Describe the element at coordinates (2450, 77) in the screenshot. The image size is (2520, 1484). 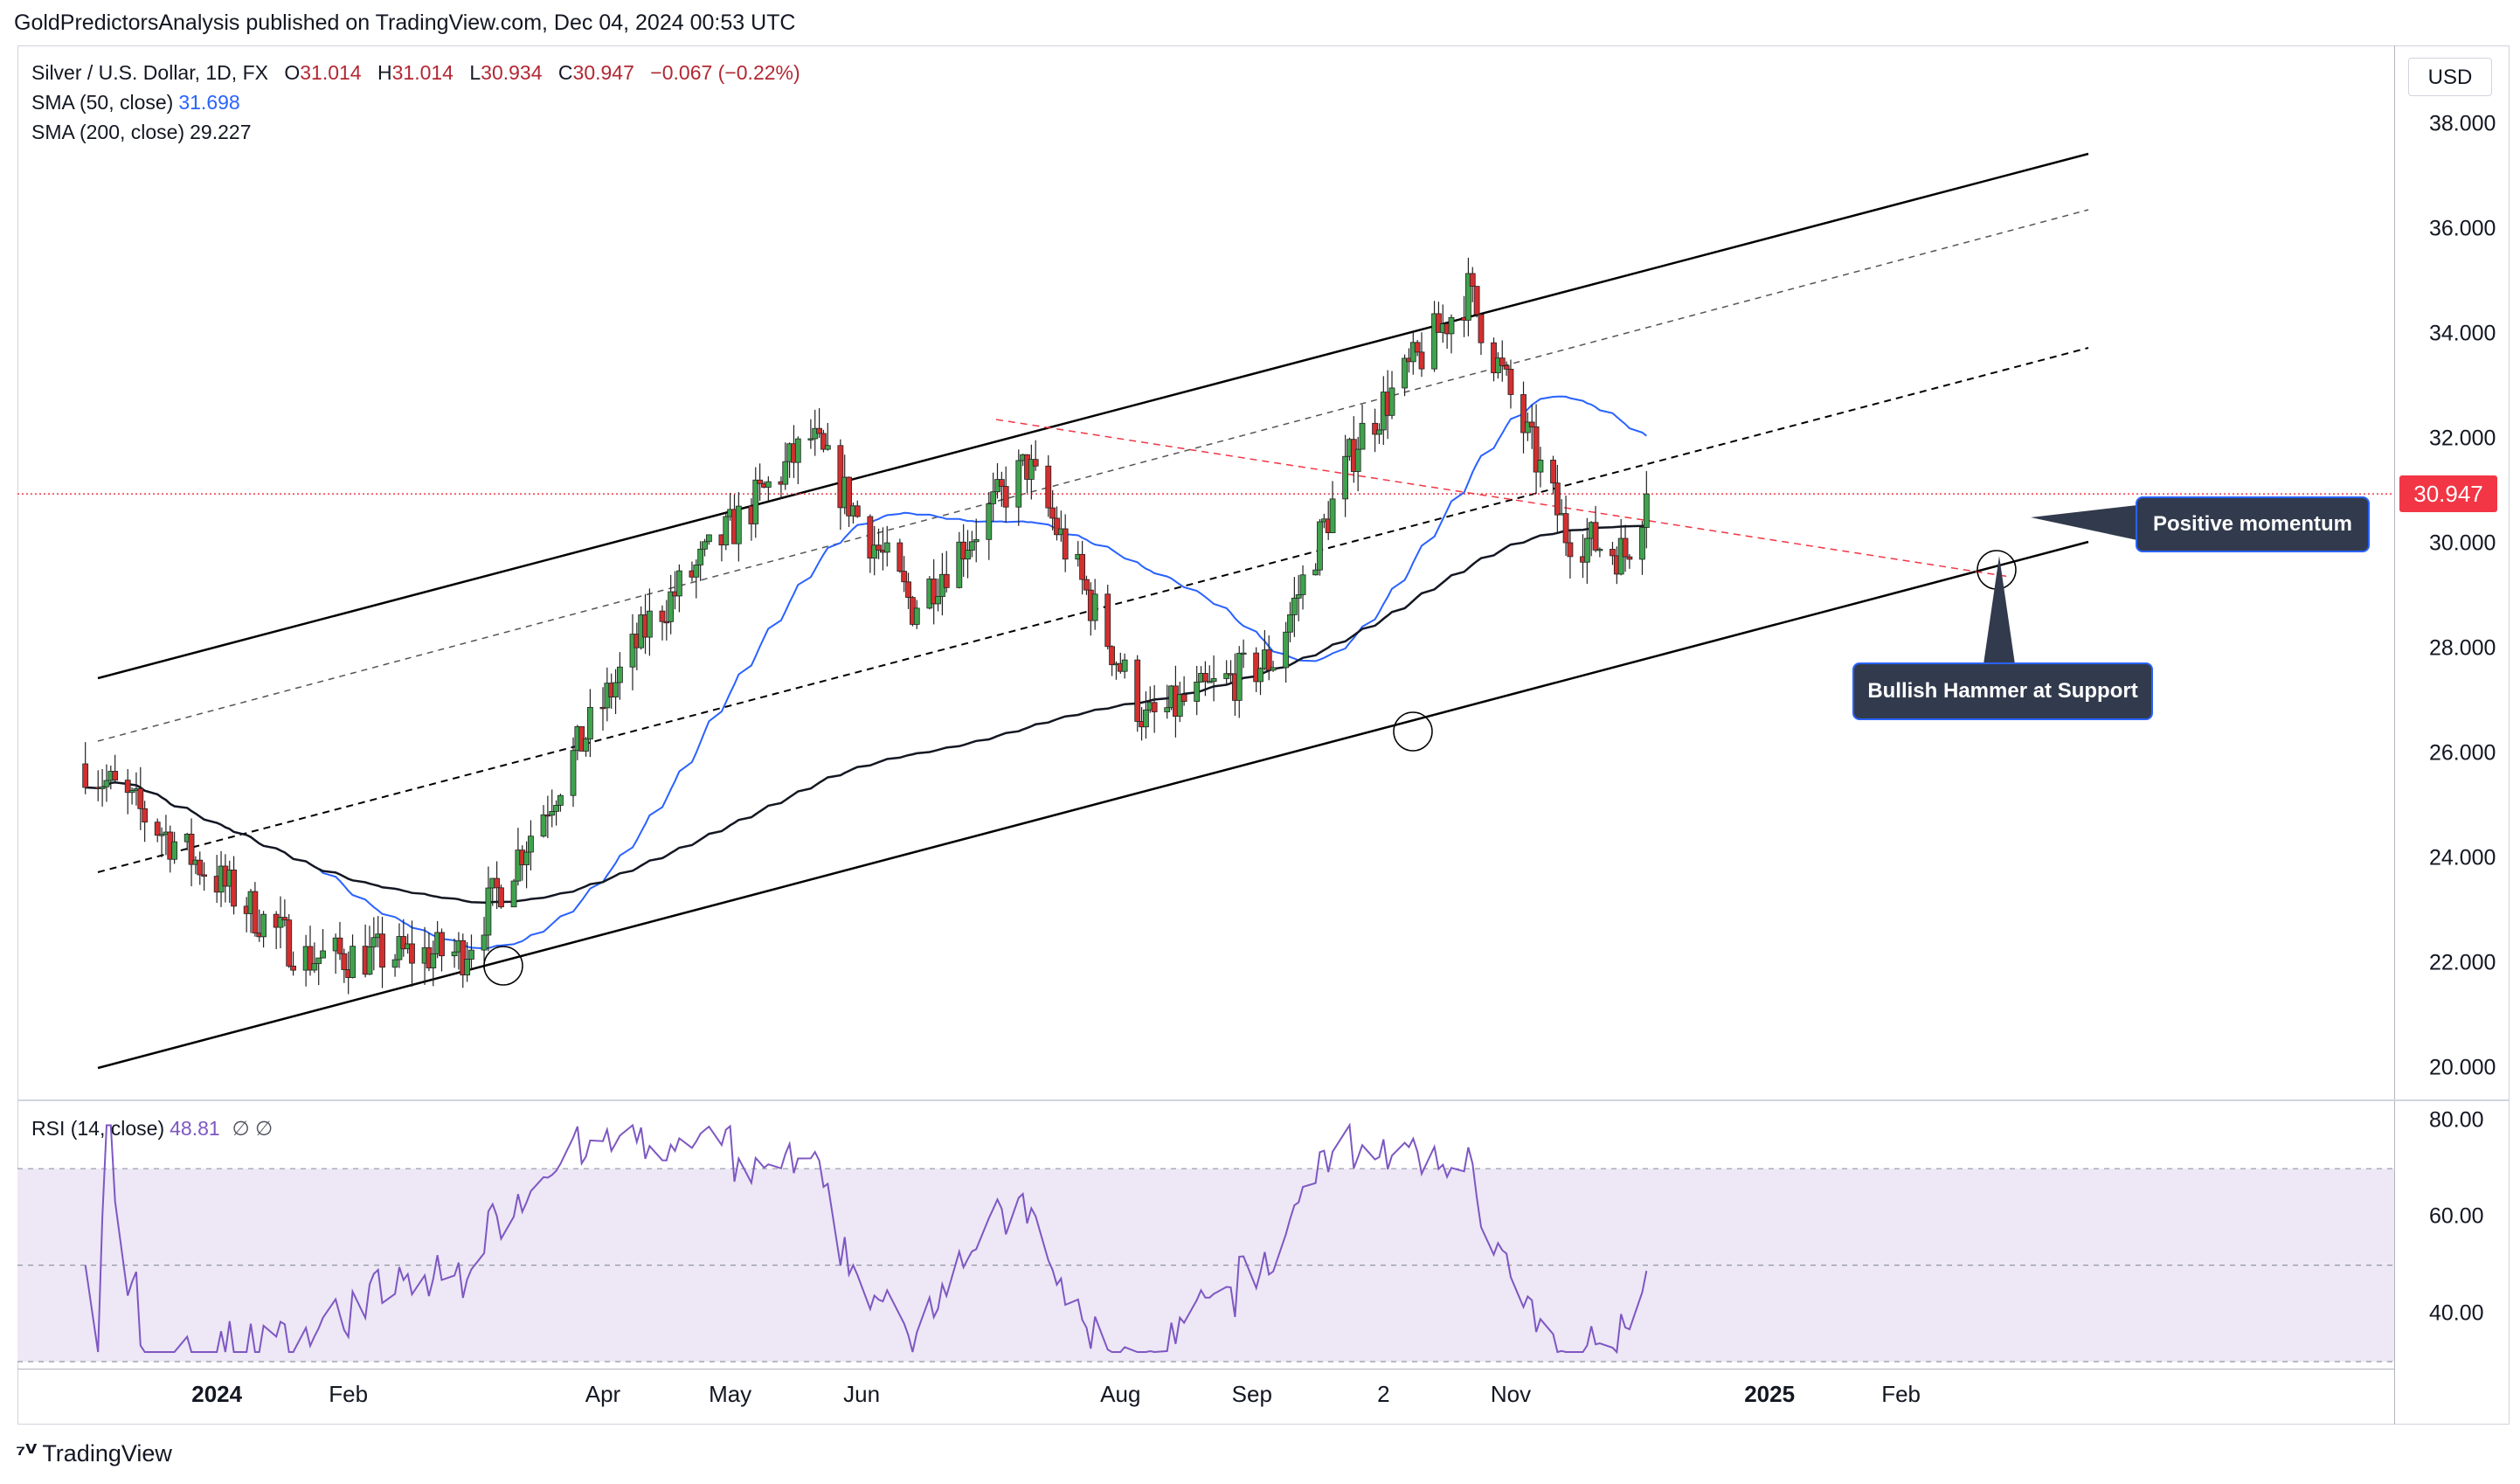
I see `currency-button: USD` at that location.